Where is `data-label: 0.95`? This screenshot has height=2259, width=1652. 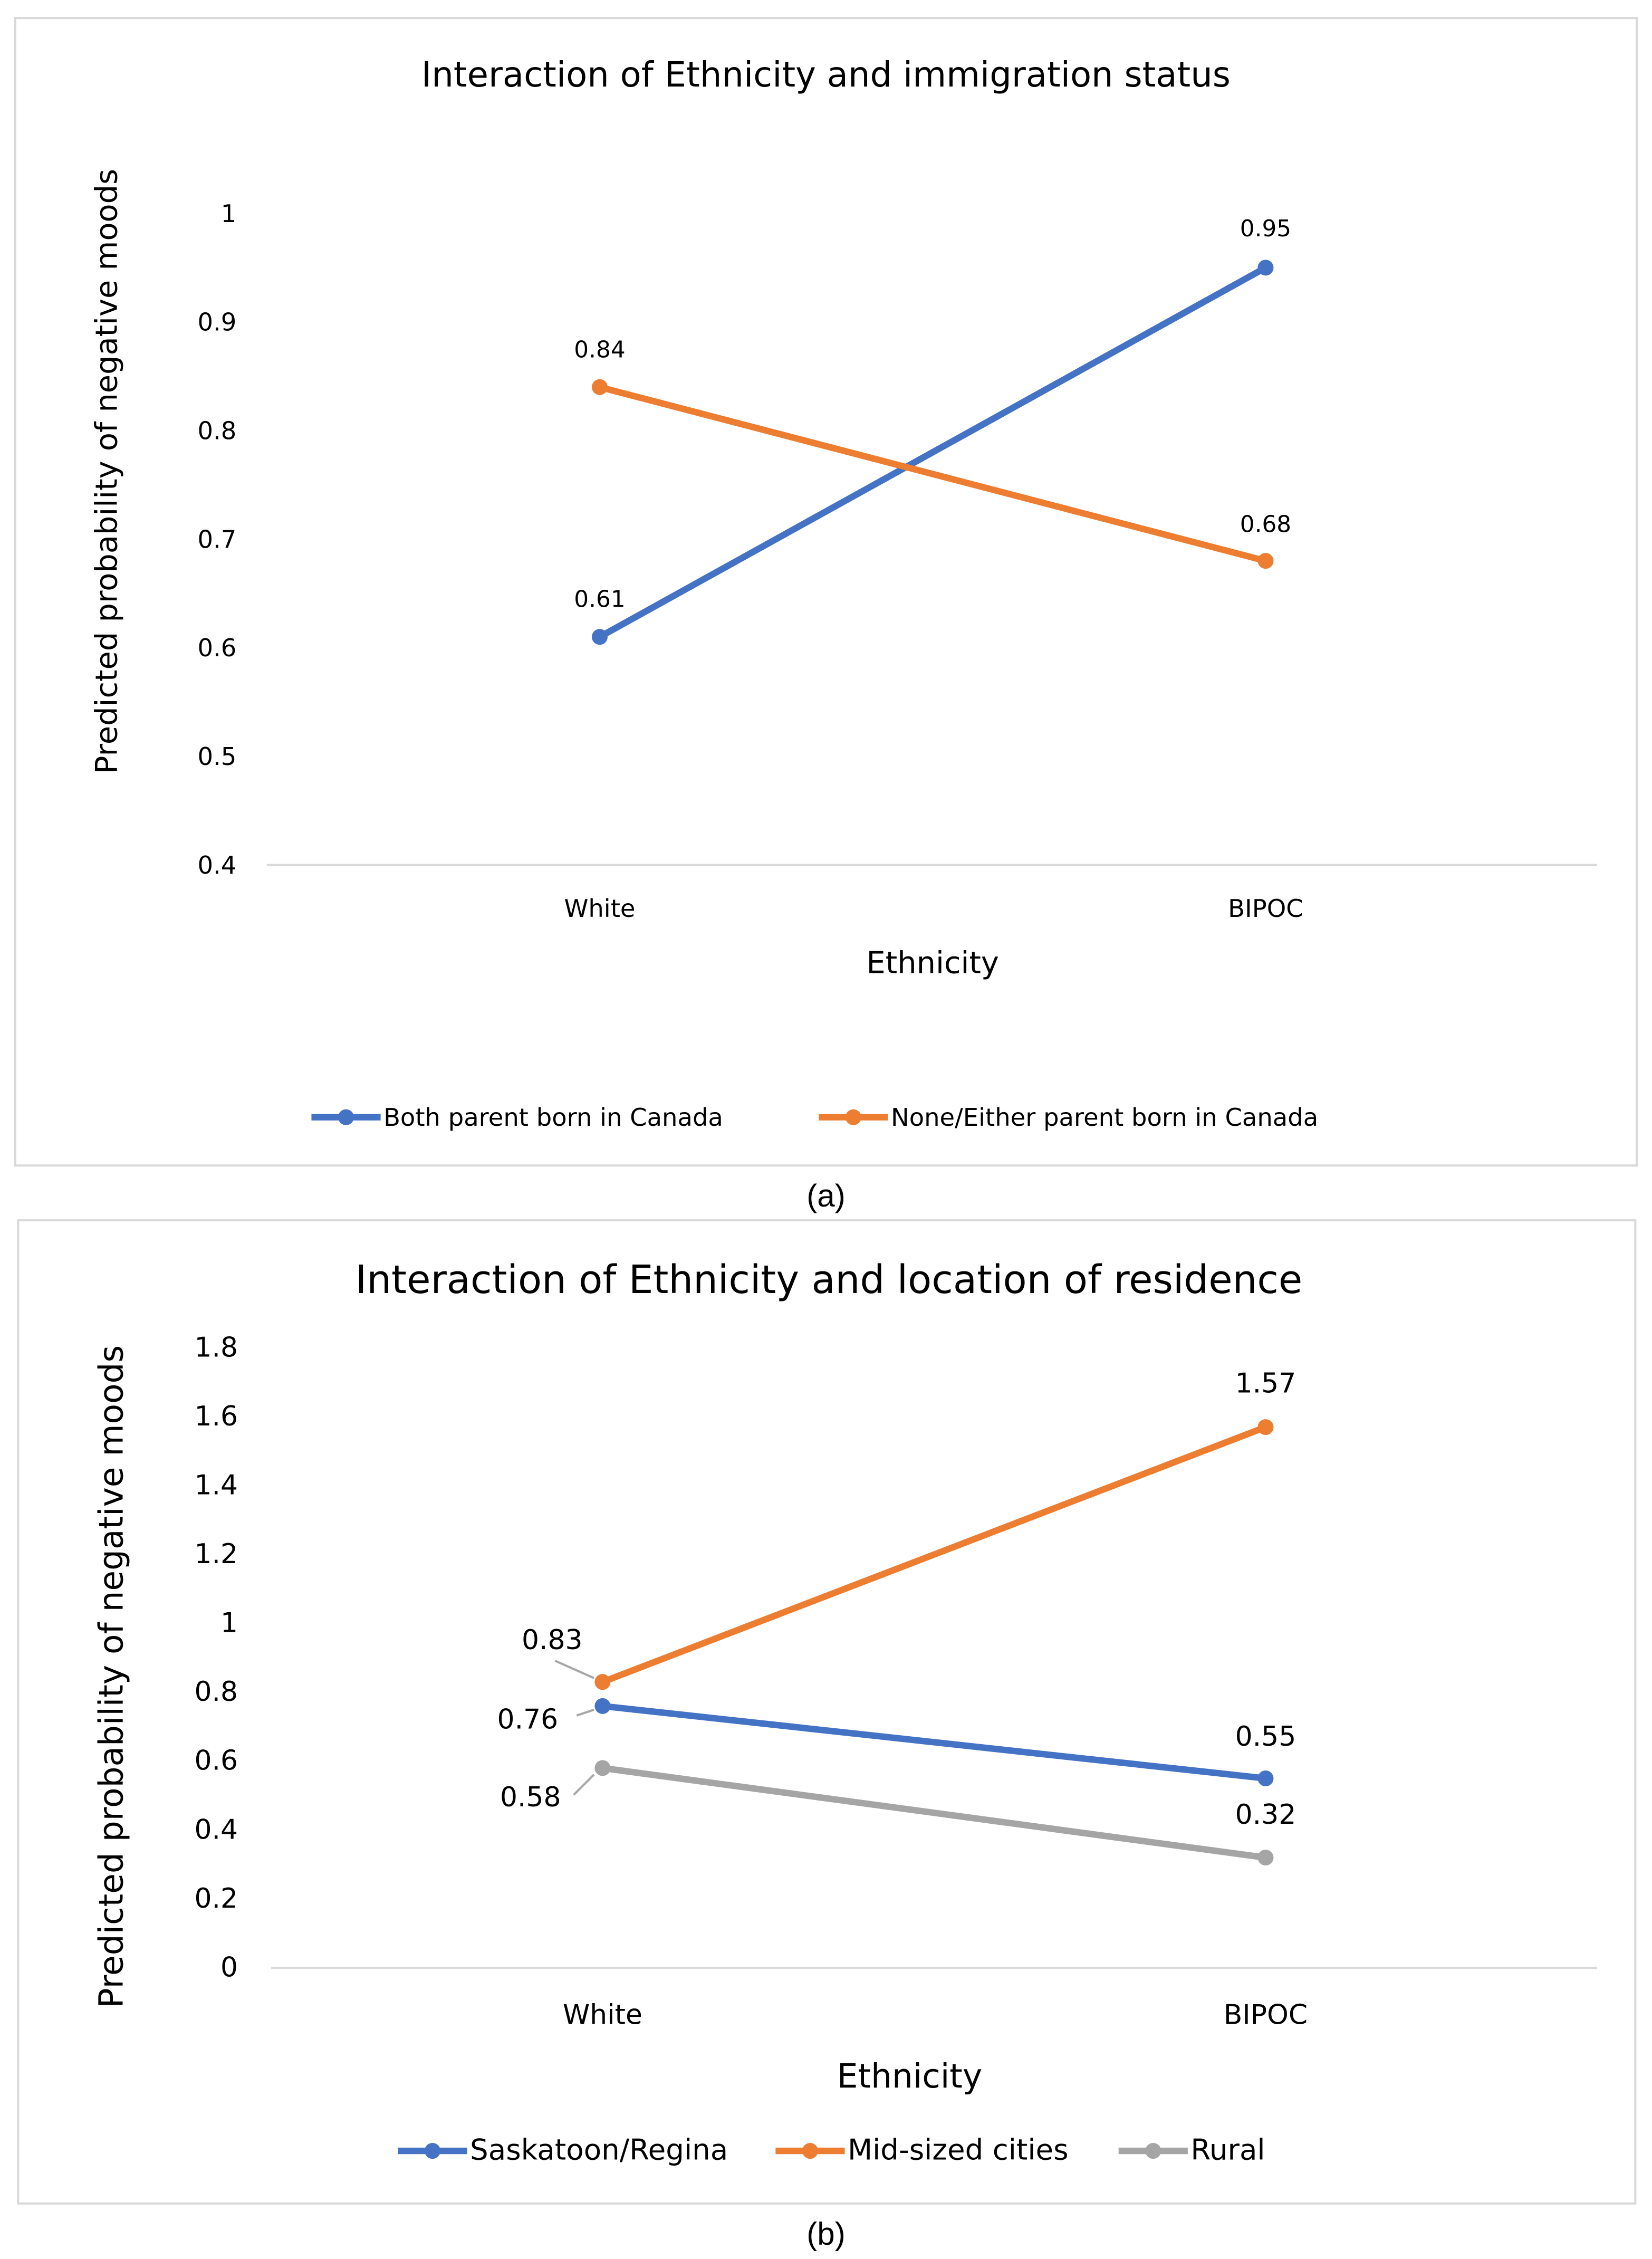 data-label: 0.95 is located at coordinates (1265, 229).